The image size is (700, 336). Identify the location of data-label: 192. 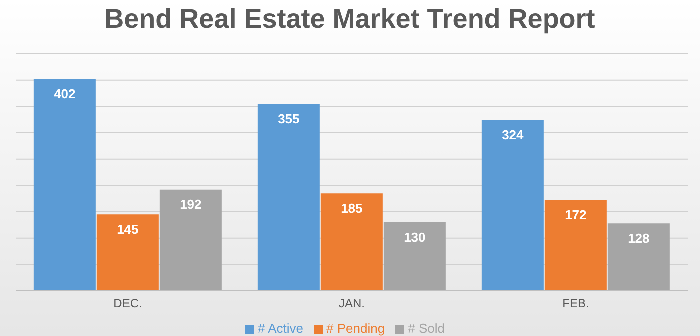
(191, 204).